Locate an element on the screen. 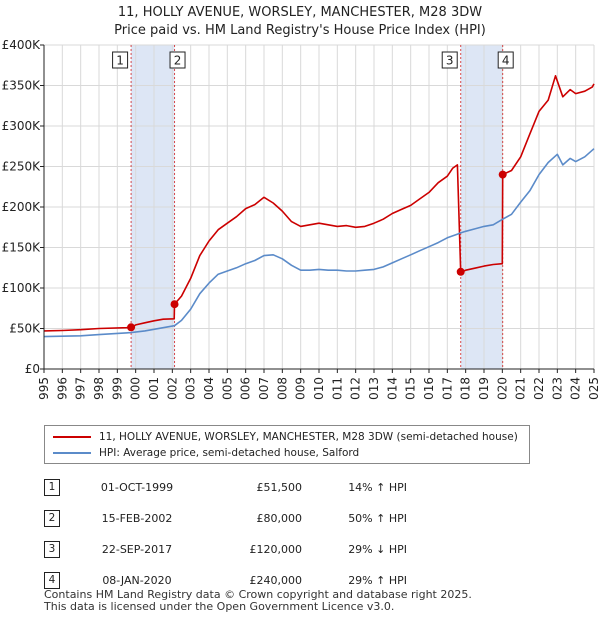 The height and width of the screenshot is (620, 600). table-row: 4 08-JAN-2020 £240,000 29% ↑ HPI is located at coordinates (225, 580).